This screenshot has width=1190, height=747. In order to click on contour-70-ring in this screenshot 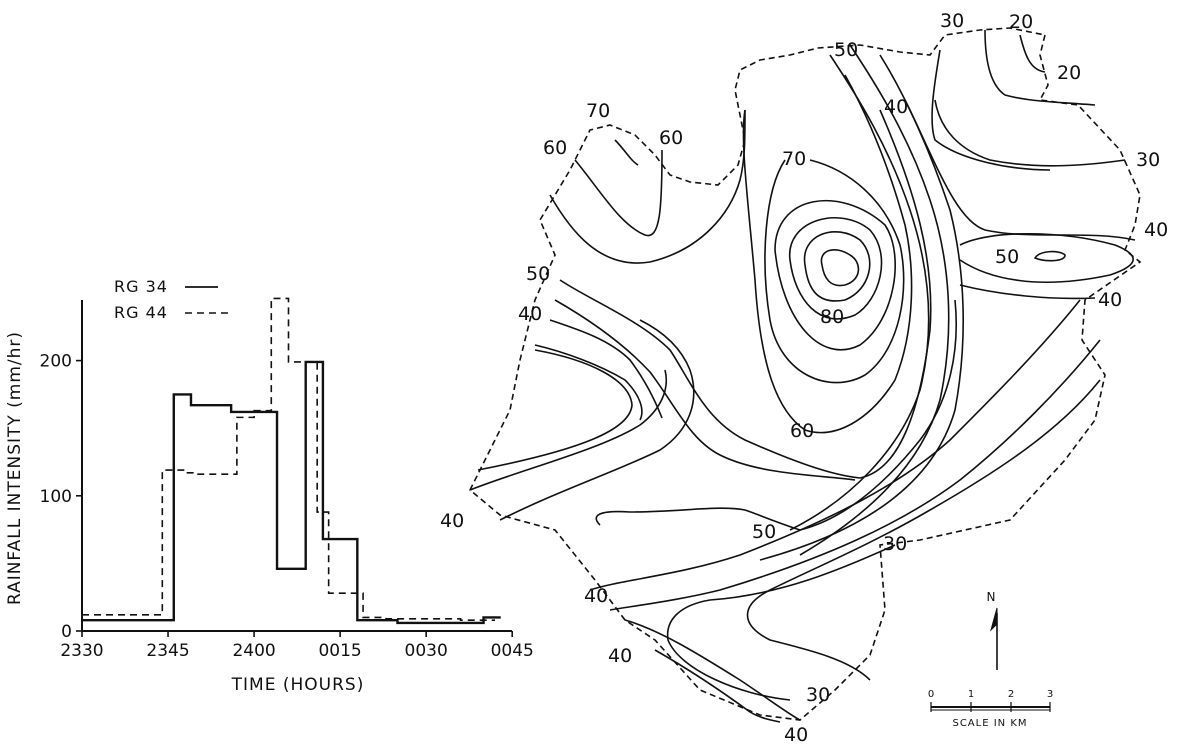, I will do `click(835, 275)`.